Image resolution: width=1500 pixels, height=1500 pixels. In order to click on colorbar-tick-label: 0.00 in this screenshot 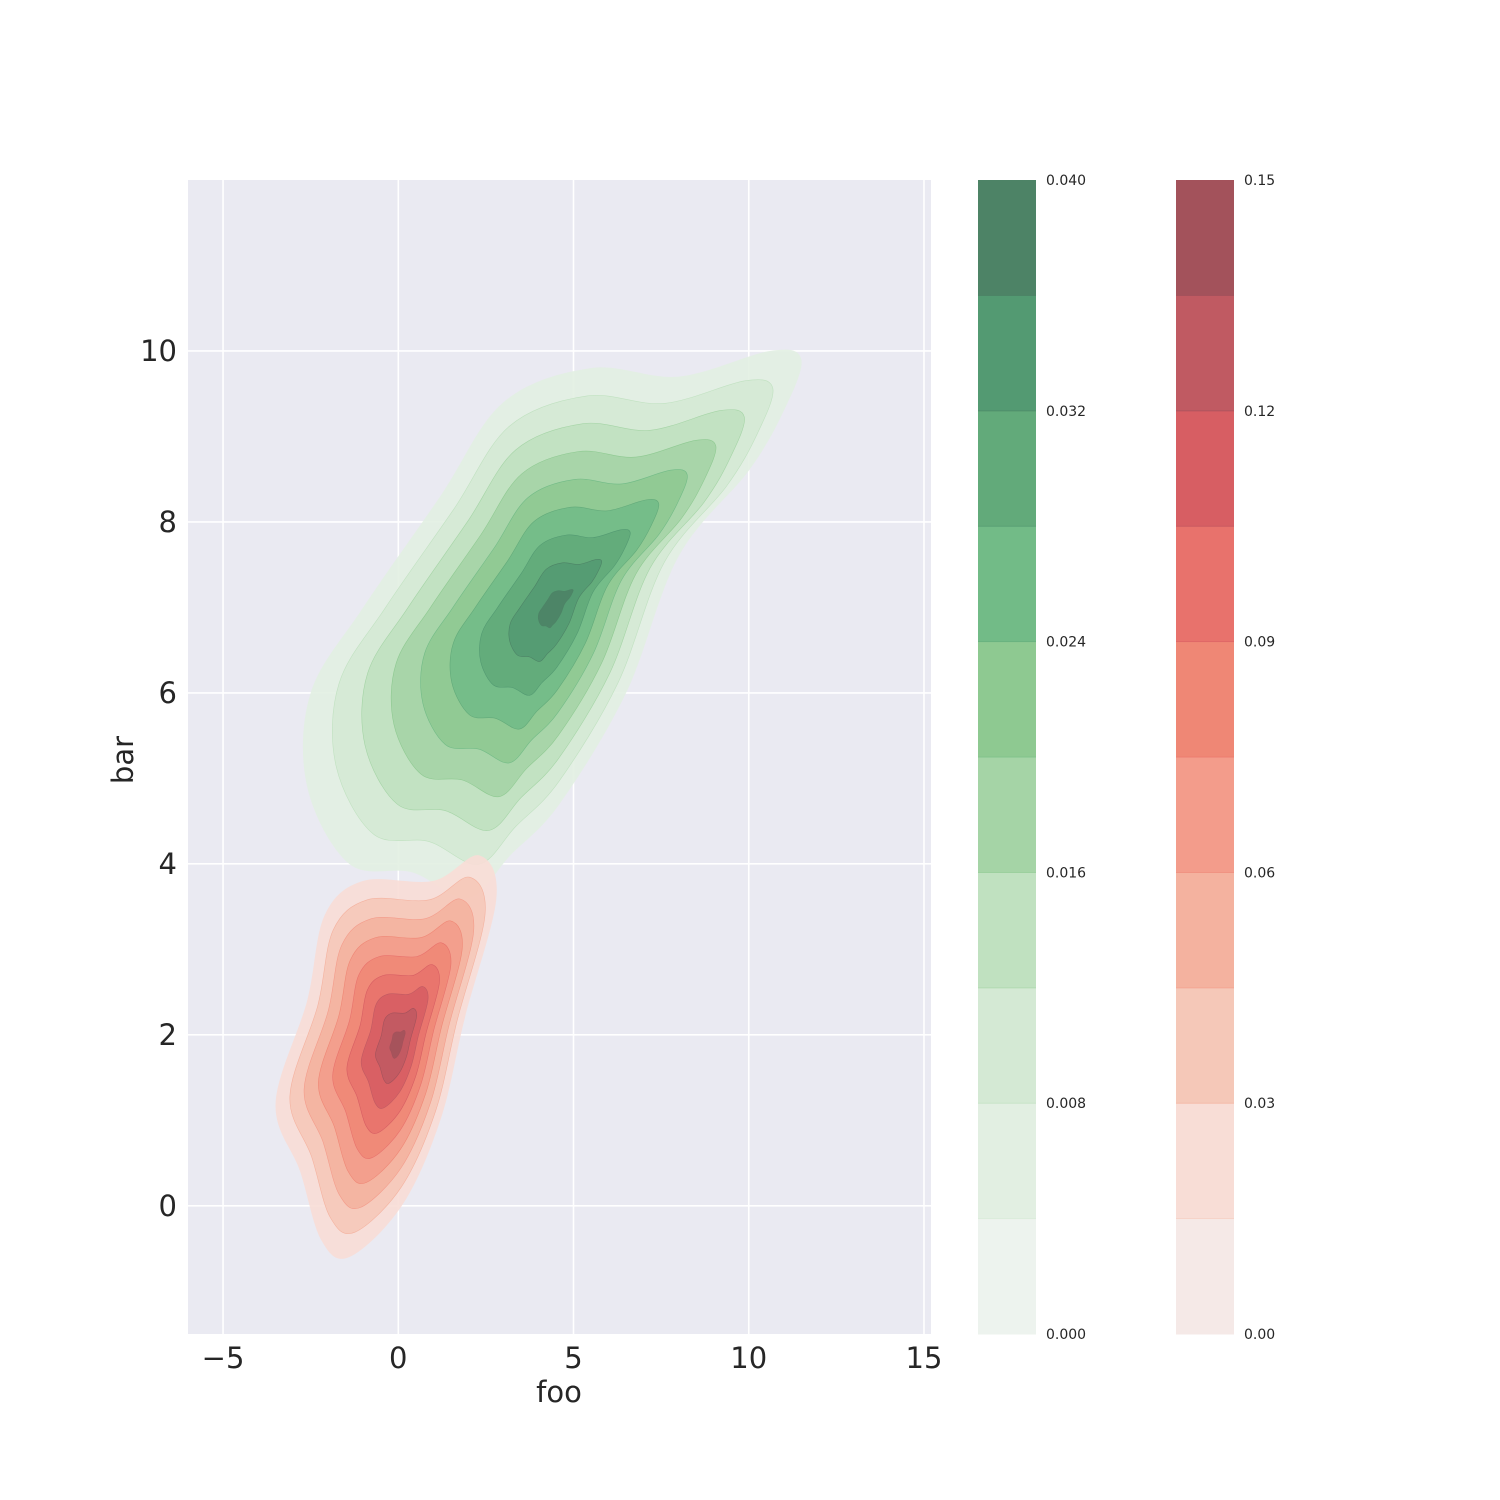, I will do `click(1259, 1335)`.